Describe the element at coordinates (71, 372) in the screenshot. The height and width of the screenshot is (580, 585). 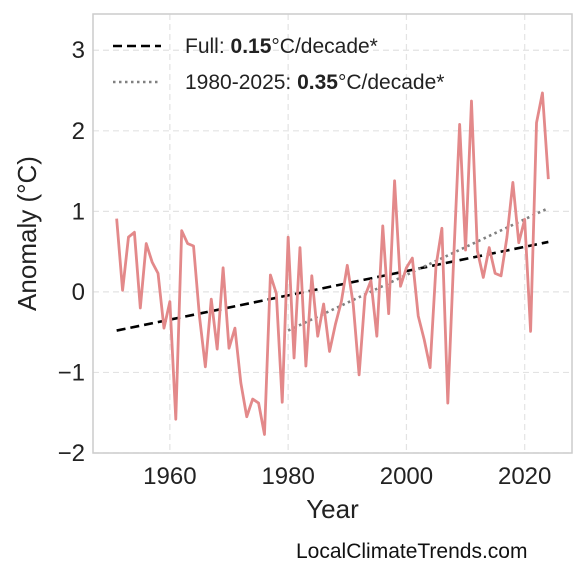
I see `y-tick-label: −1` at that location.